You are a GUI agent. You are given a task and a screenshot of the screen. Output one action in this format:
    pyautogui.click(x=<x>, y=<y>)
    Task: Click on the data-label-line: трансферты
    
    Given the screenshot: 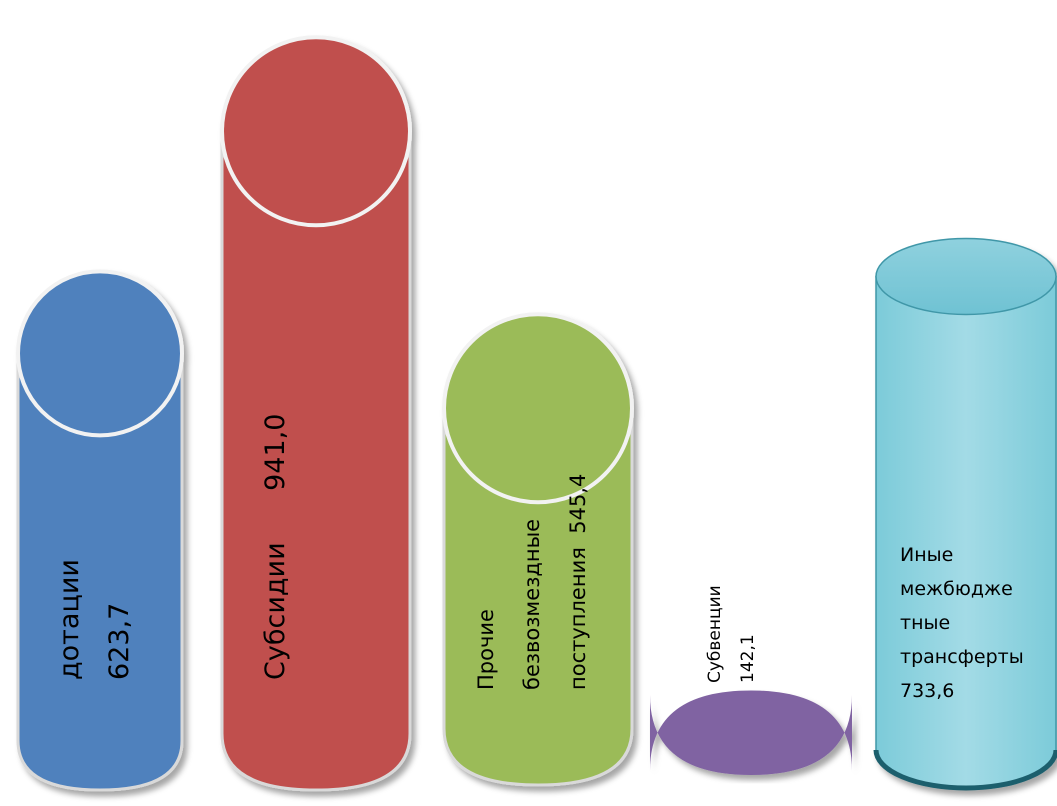 What is the action you would take?
    pyautogui.click(x=962, y=657)
    